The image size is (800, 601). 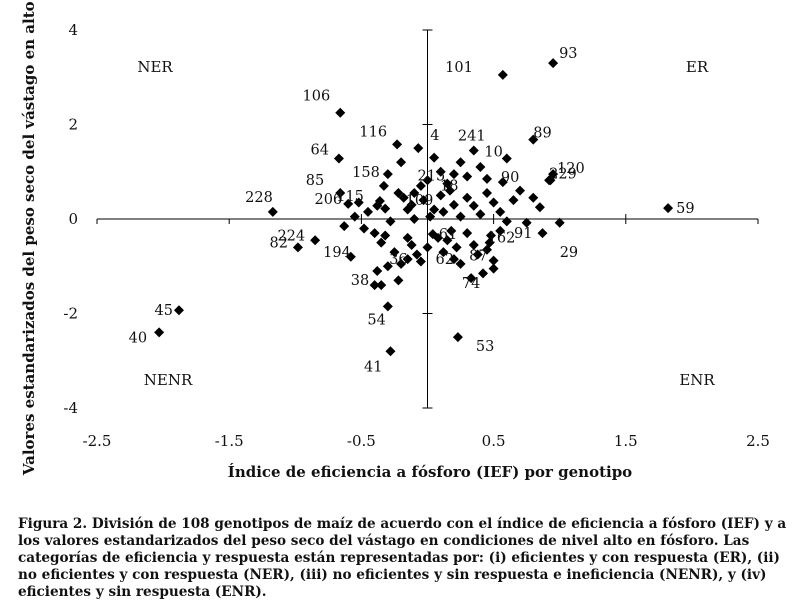 I want to click on point-label-91: 91, so click(x=523, y=234).